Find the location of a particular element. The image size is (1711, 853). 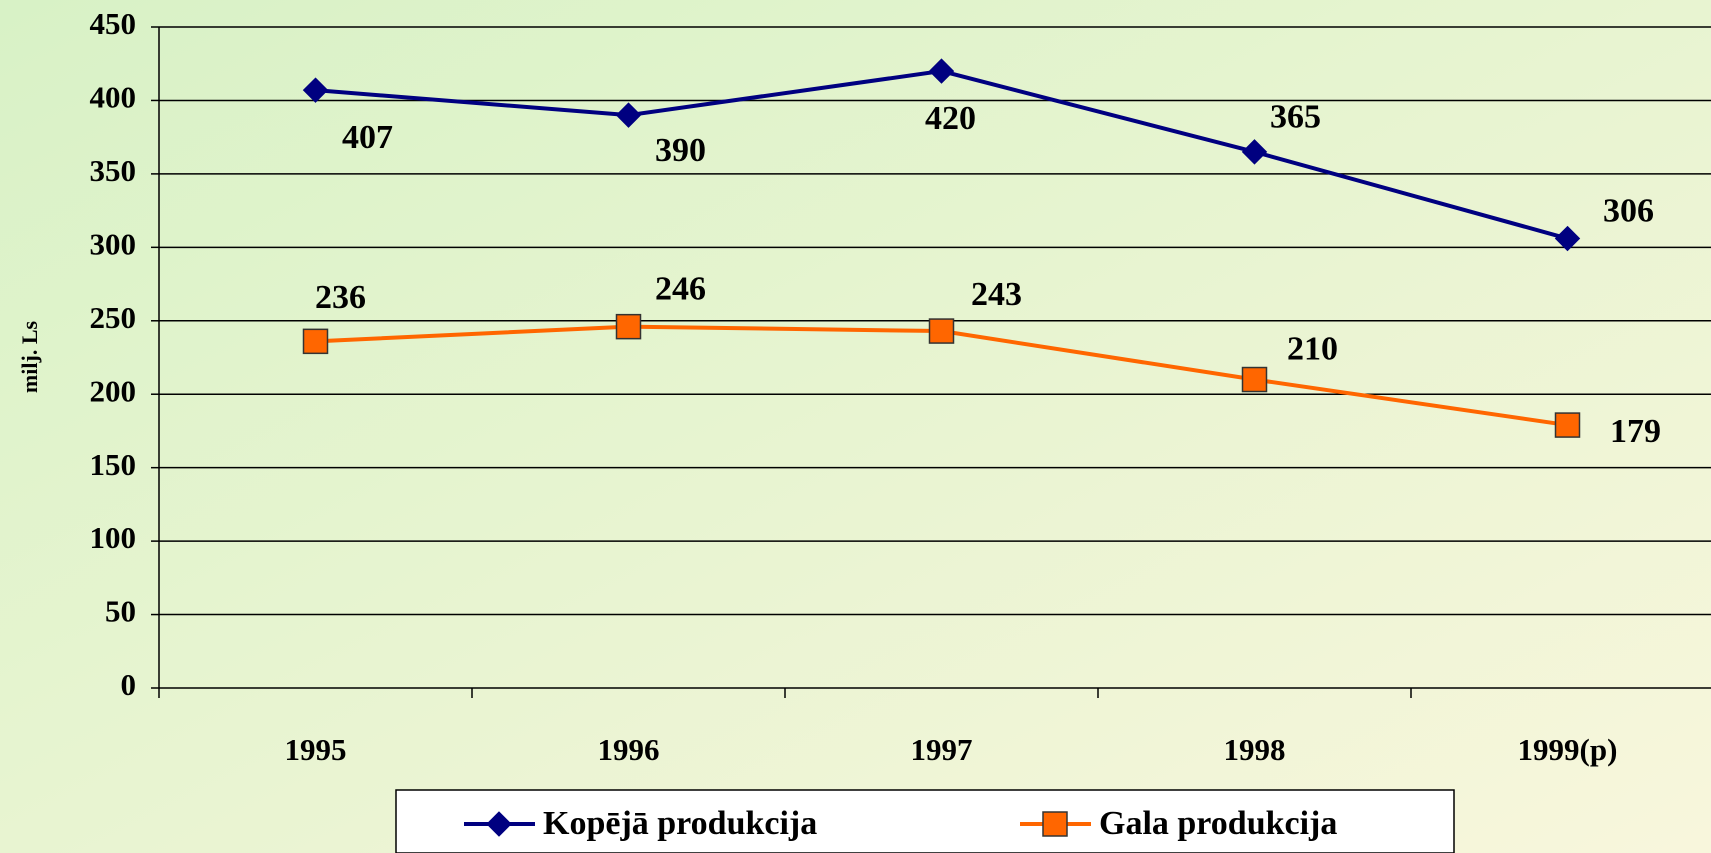

data-label: 365 is located at coordinates (1295, 117).